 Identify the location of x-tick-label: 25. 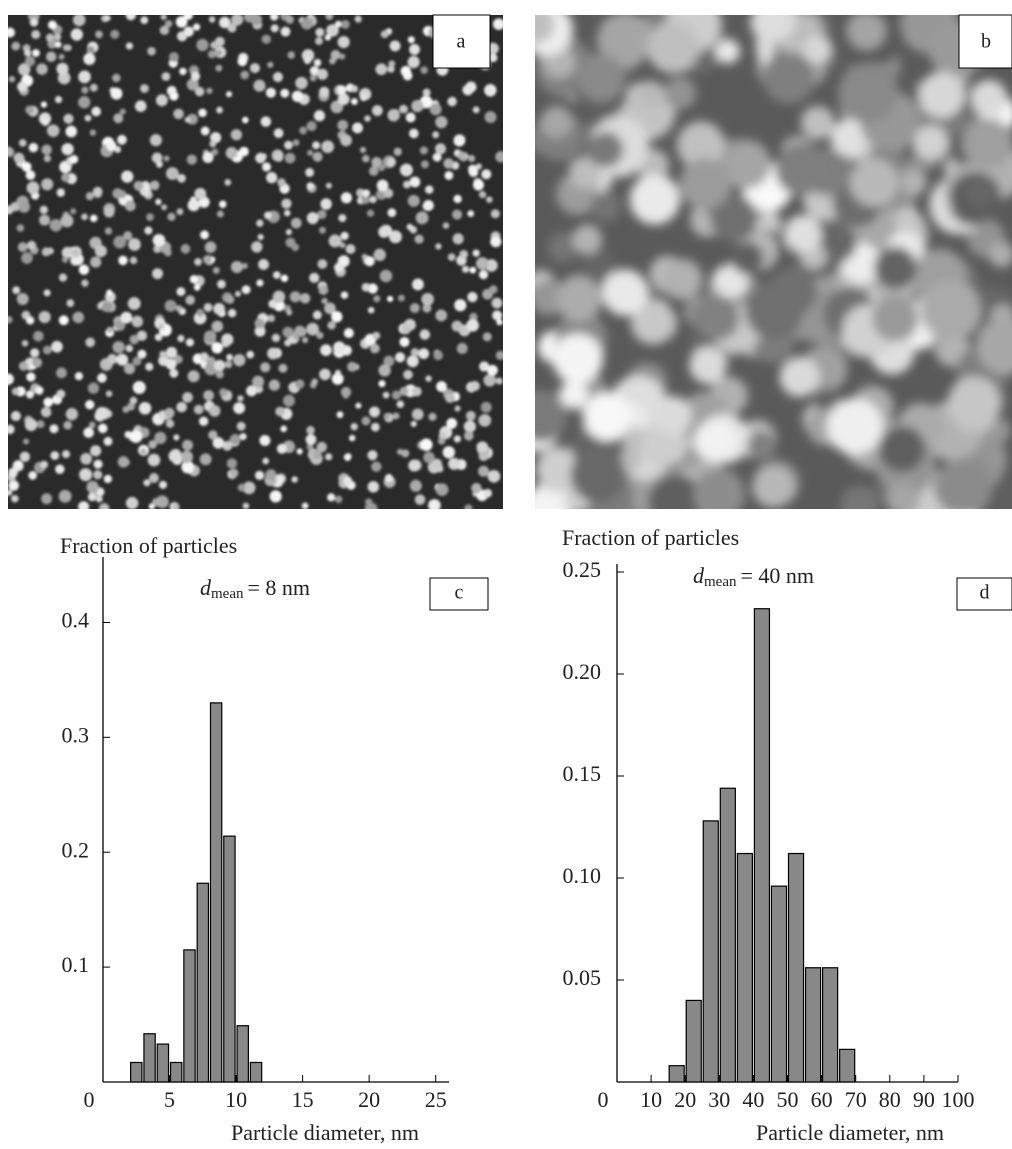
(436, 1099).